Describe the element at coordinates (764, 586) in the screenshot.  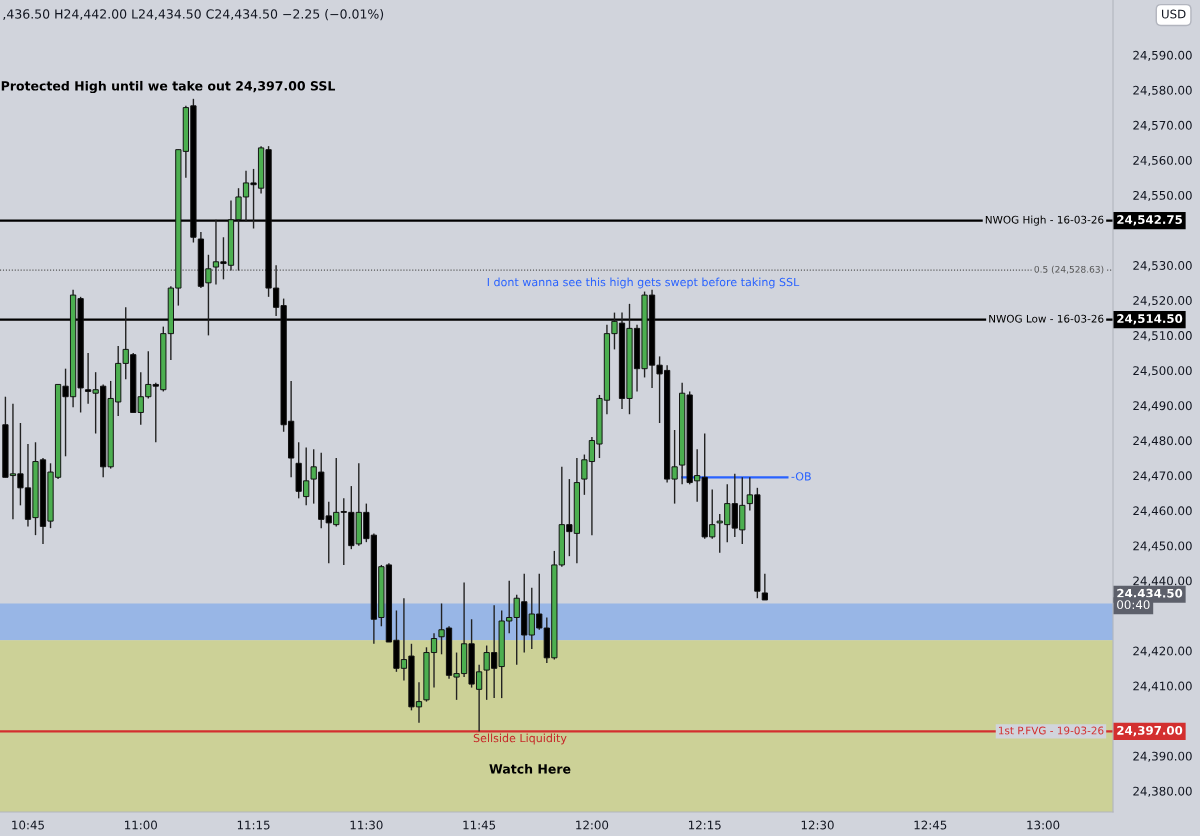
I see `candlestick` at that location.